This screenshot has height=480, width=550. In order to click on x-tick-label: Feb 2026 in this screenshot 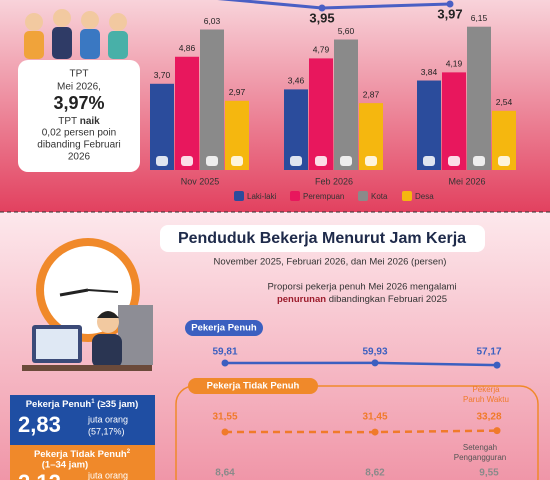, I will do `click(334, 181)`.